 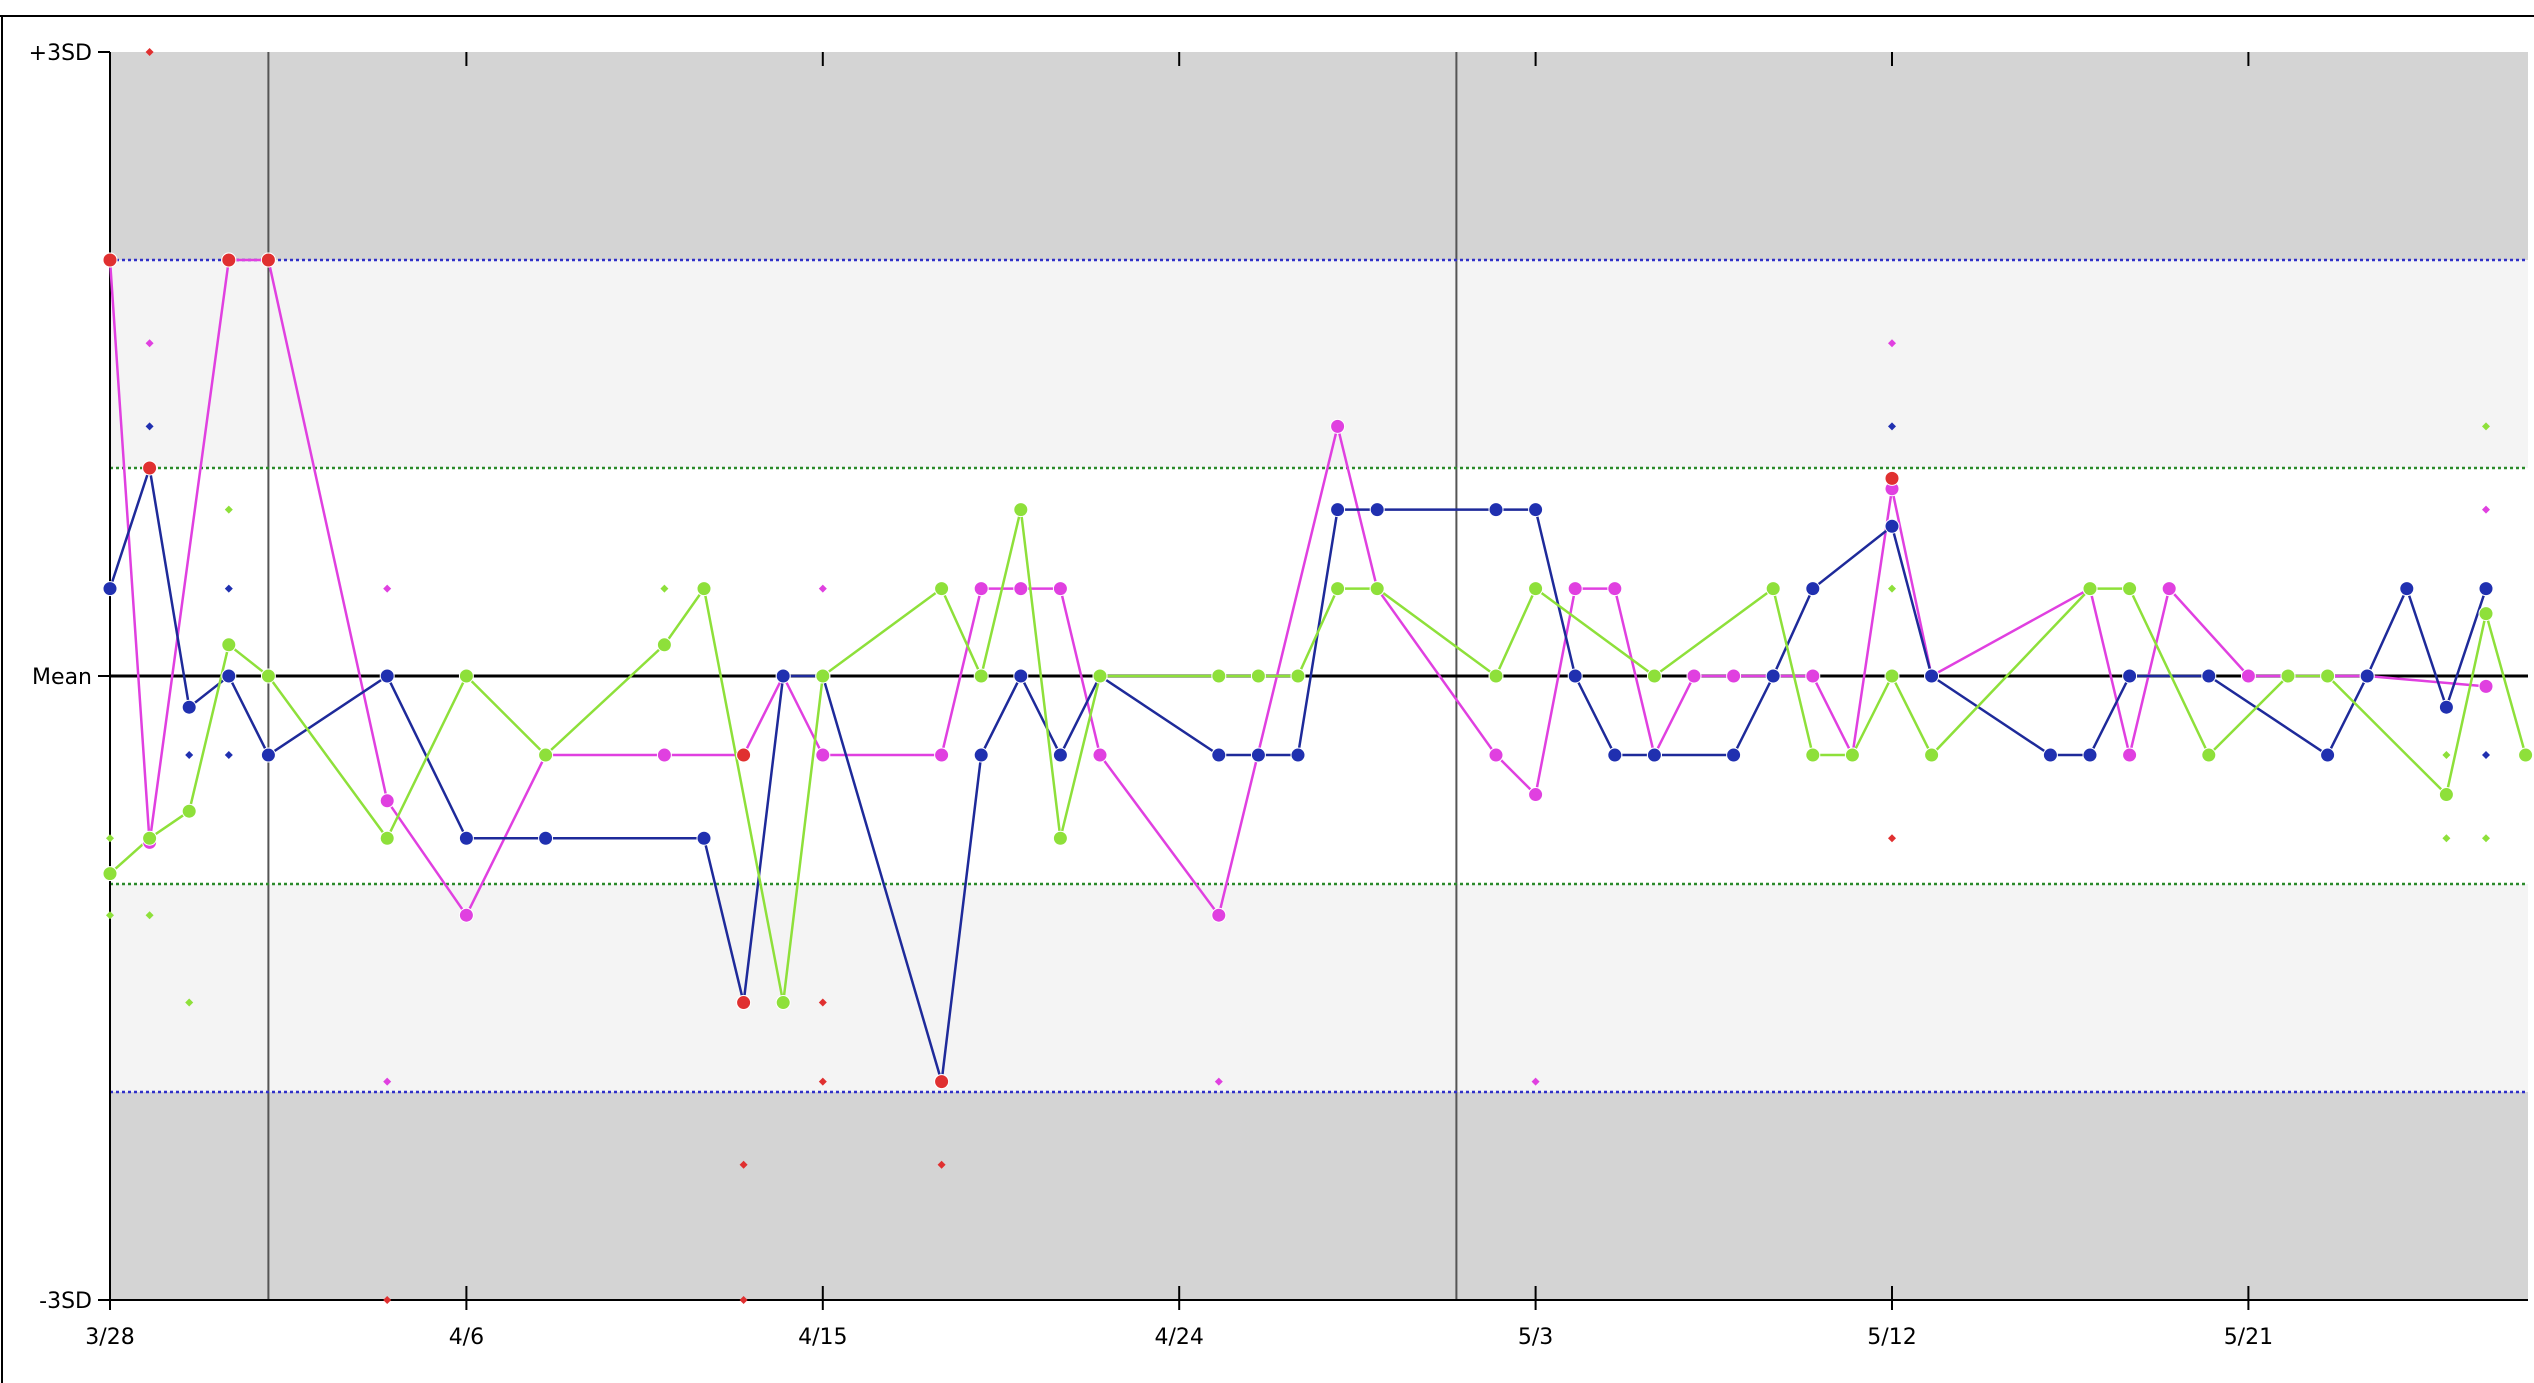 What do you see at coordinates (60, 53) in the screenshot?
I see `y-tick-label-0: +3SD` at bounding box center [60, 53].